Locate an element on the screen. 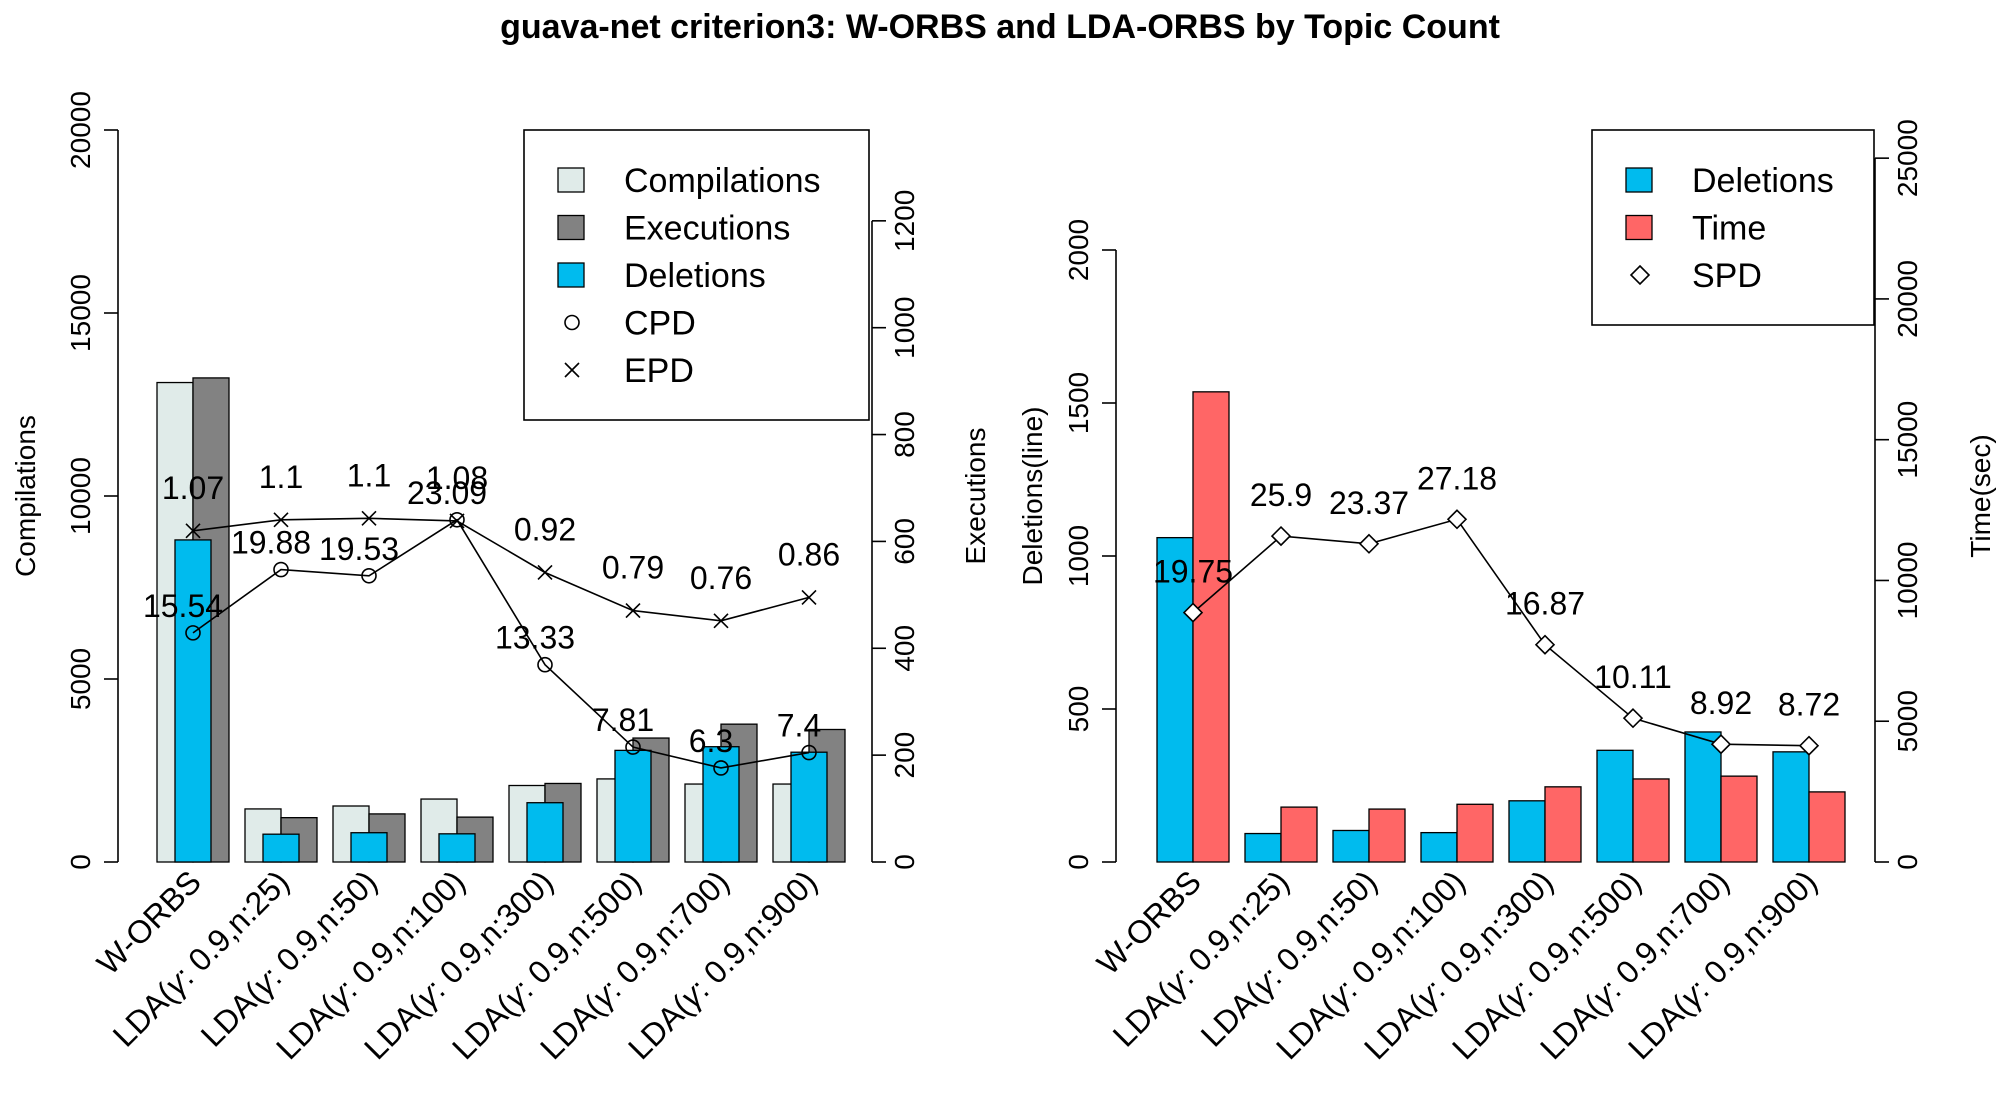 The width and height of the screenshot is (2000, 1100). left-legend-label-executions: Executions is located at coordinates (707, 229).